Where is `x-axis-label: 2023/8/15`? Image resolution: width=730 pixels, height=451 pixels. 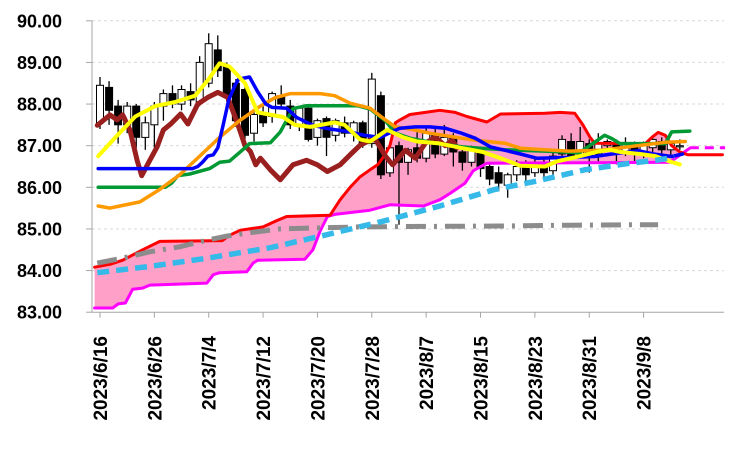
x-axis-label: 2023/8/15 is located at coordinates (482, 378).